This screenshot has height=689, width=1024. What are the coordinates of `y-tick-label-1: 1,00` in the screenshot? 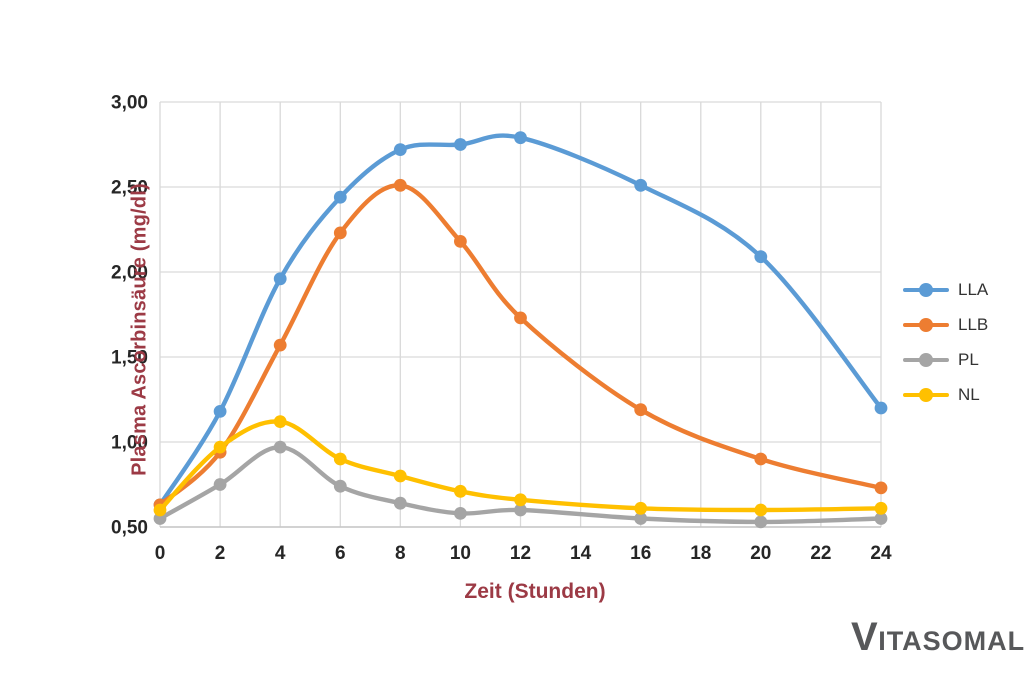 It's located at (129, 443).